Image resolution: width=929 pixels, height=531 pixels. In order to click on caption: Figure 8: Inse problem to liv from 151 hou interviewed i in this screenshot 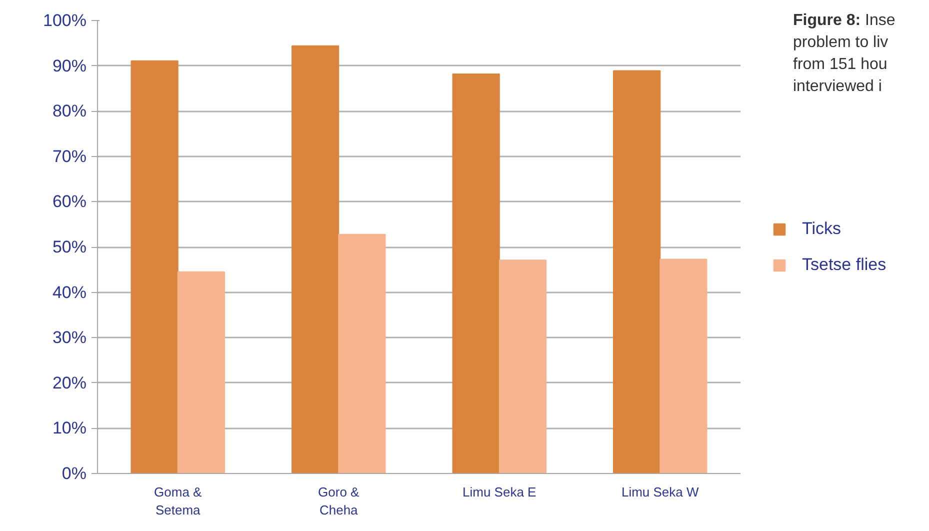, I will do `click(844, 54)`.